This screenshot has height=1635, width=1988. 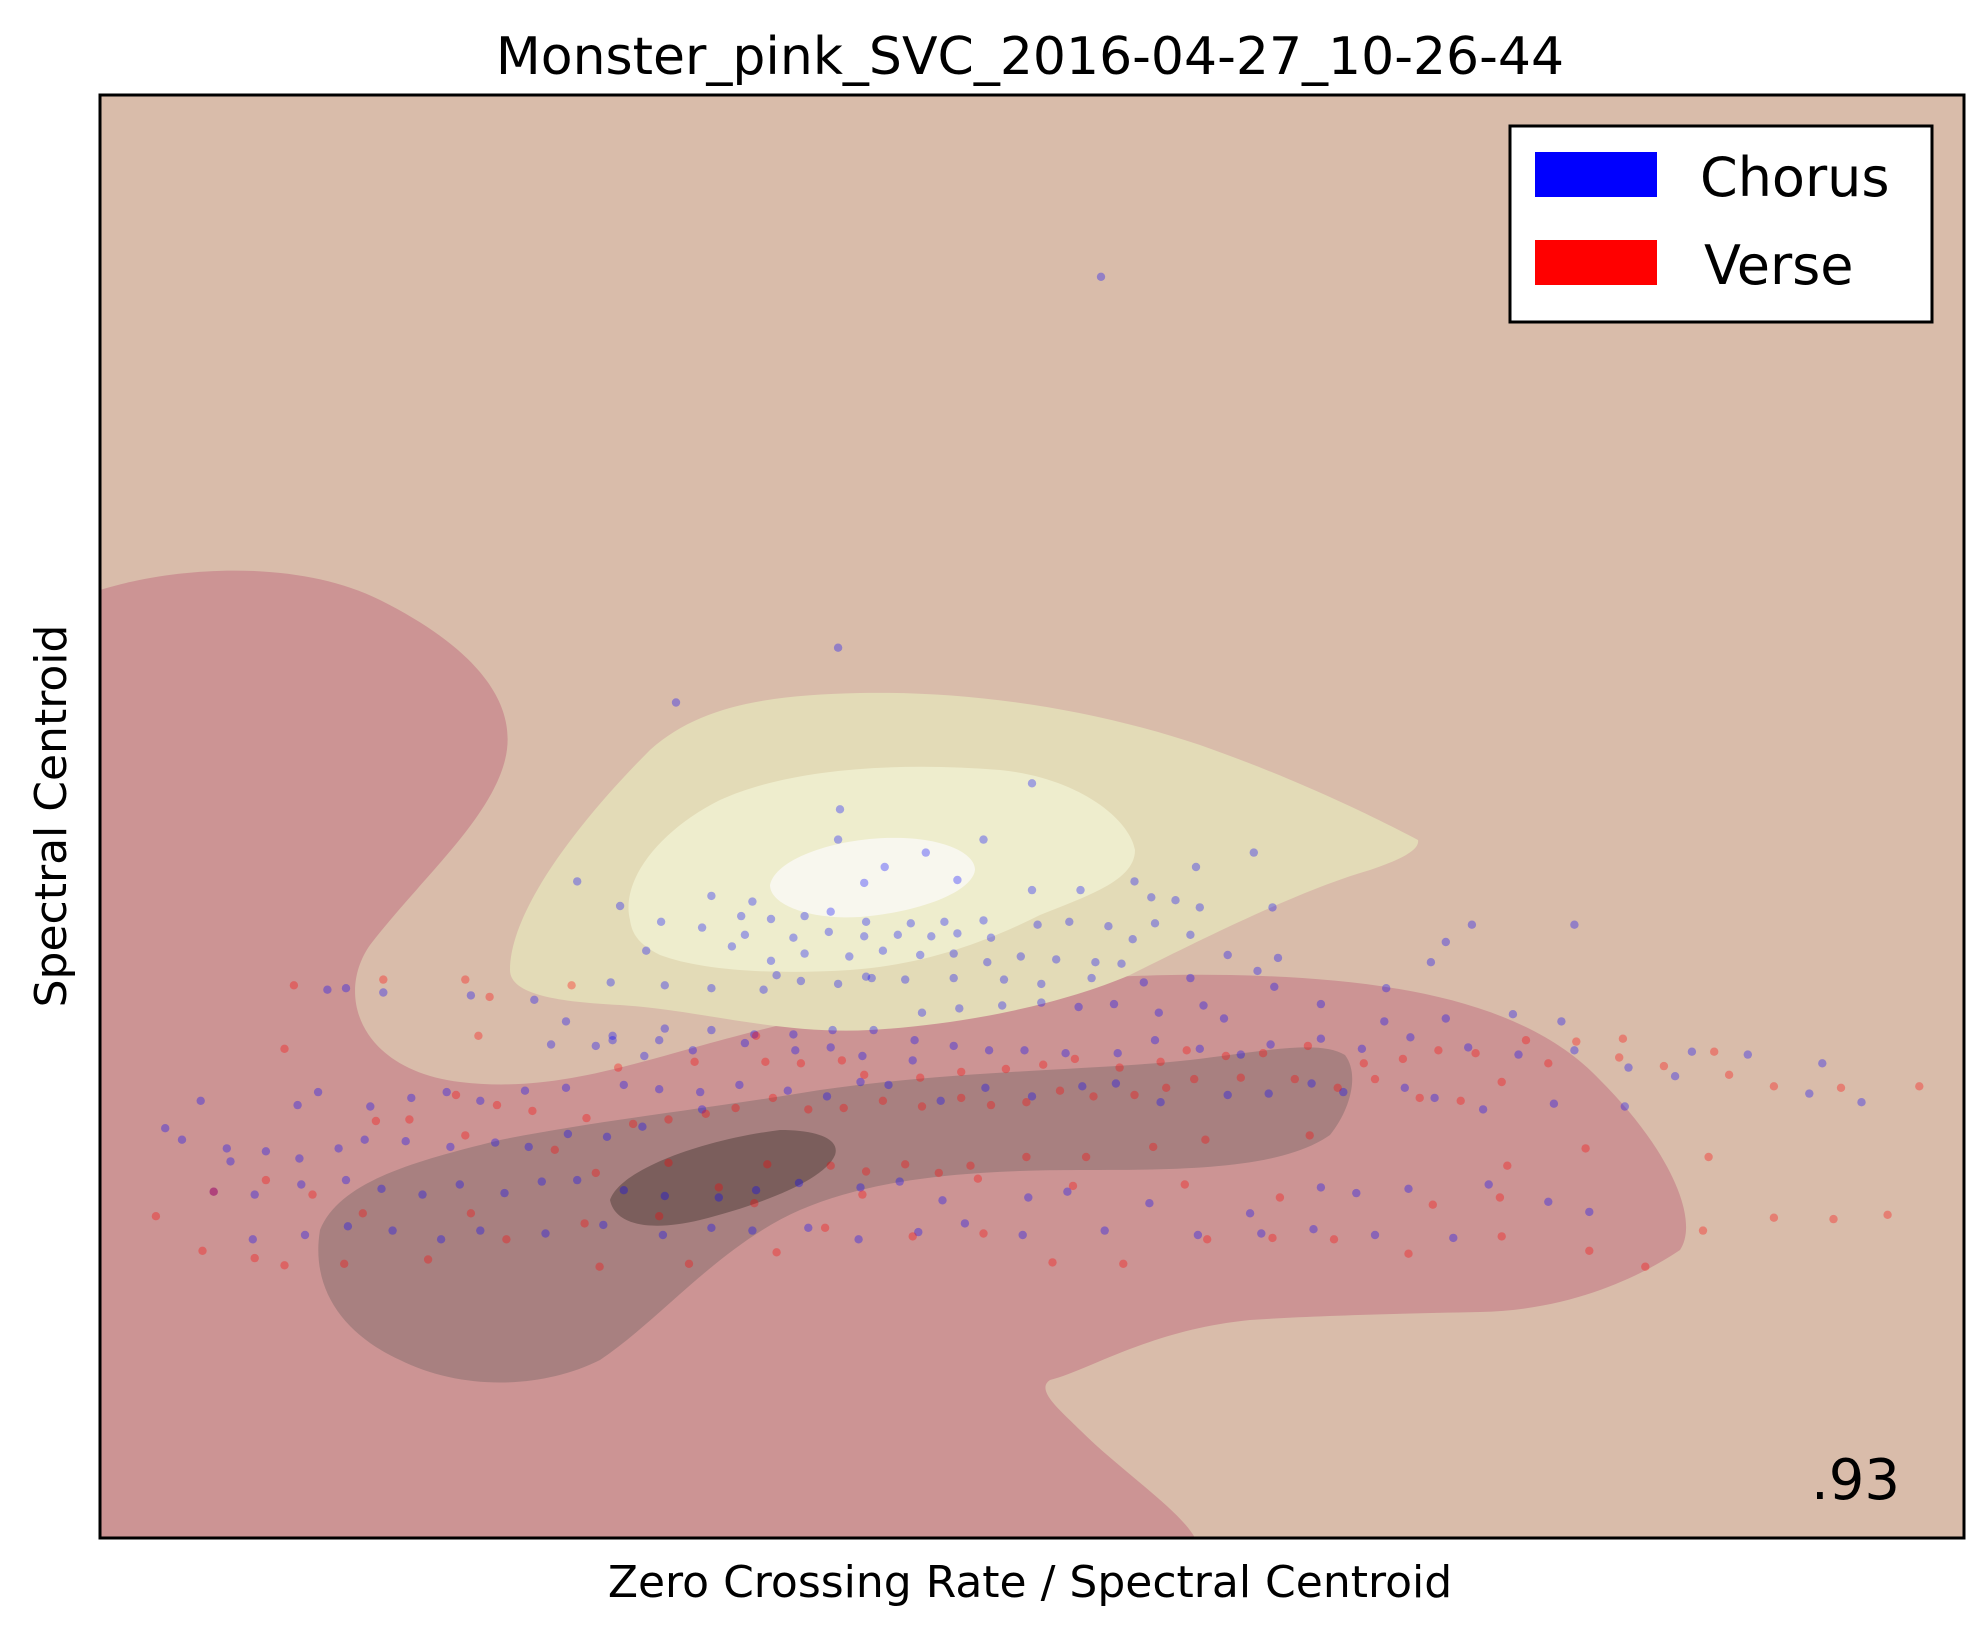 I want to click on legend: Chorus Verse, so click(x=1721, y=224).